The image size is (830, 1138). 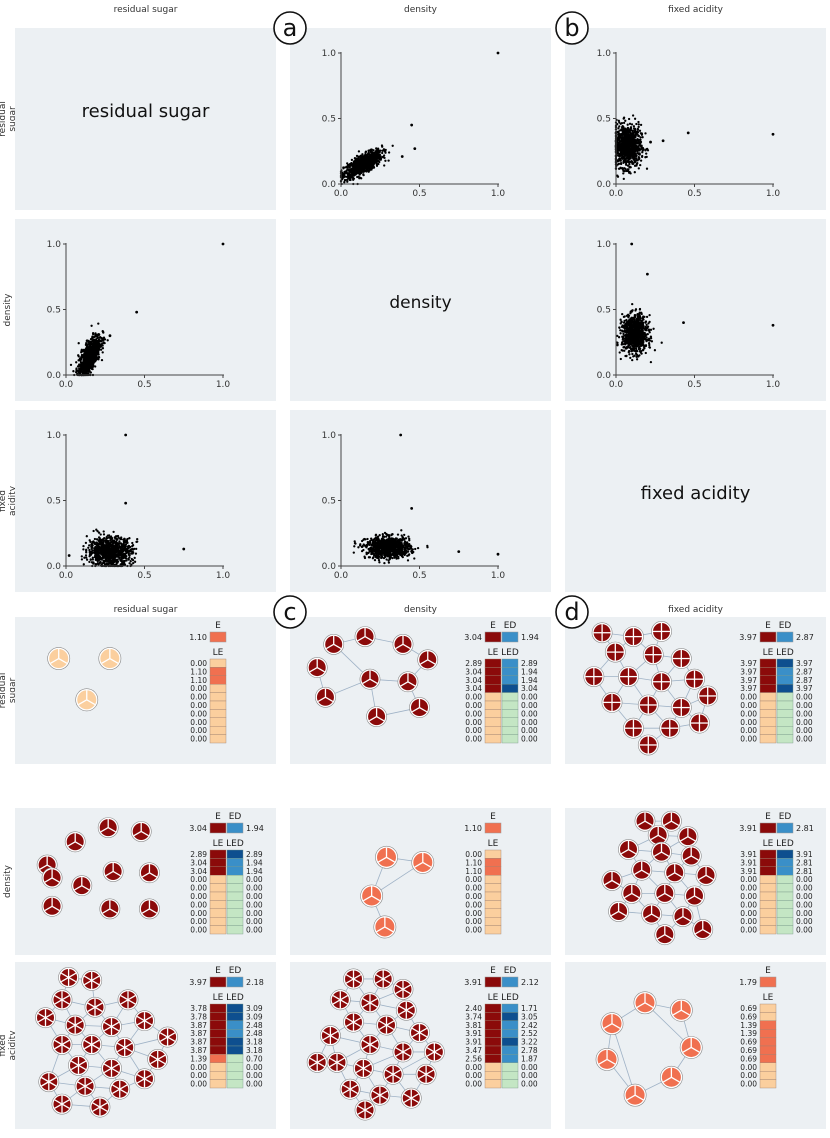 What do you see at coordinates (4, 119) in the screenshot?
I see `row-label-line: residual` at bounding box center [4, 119].